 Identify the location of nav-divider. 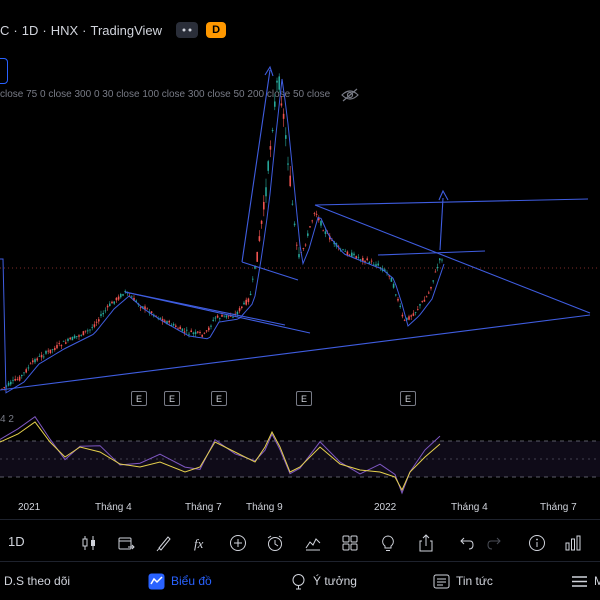
(300, 561).